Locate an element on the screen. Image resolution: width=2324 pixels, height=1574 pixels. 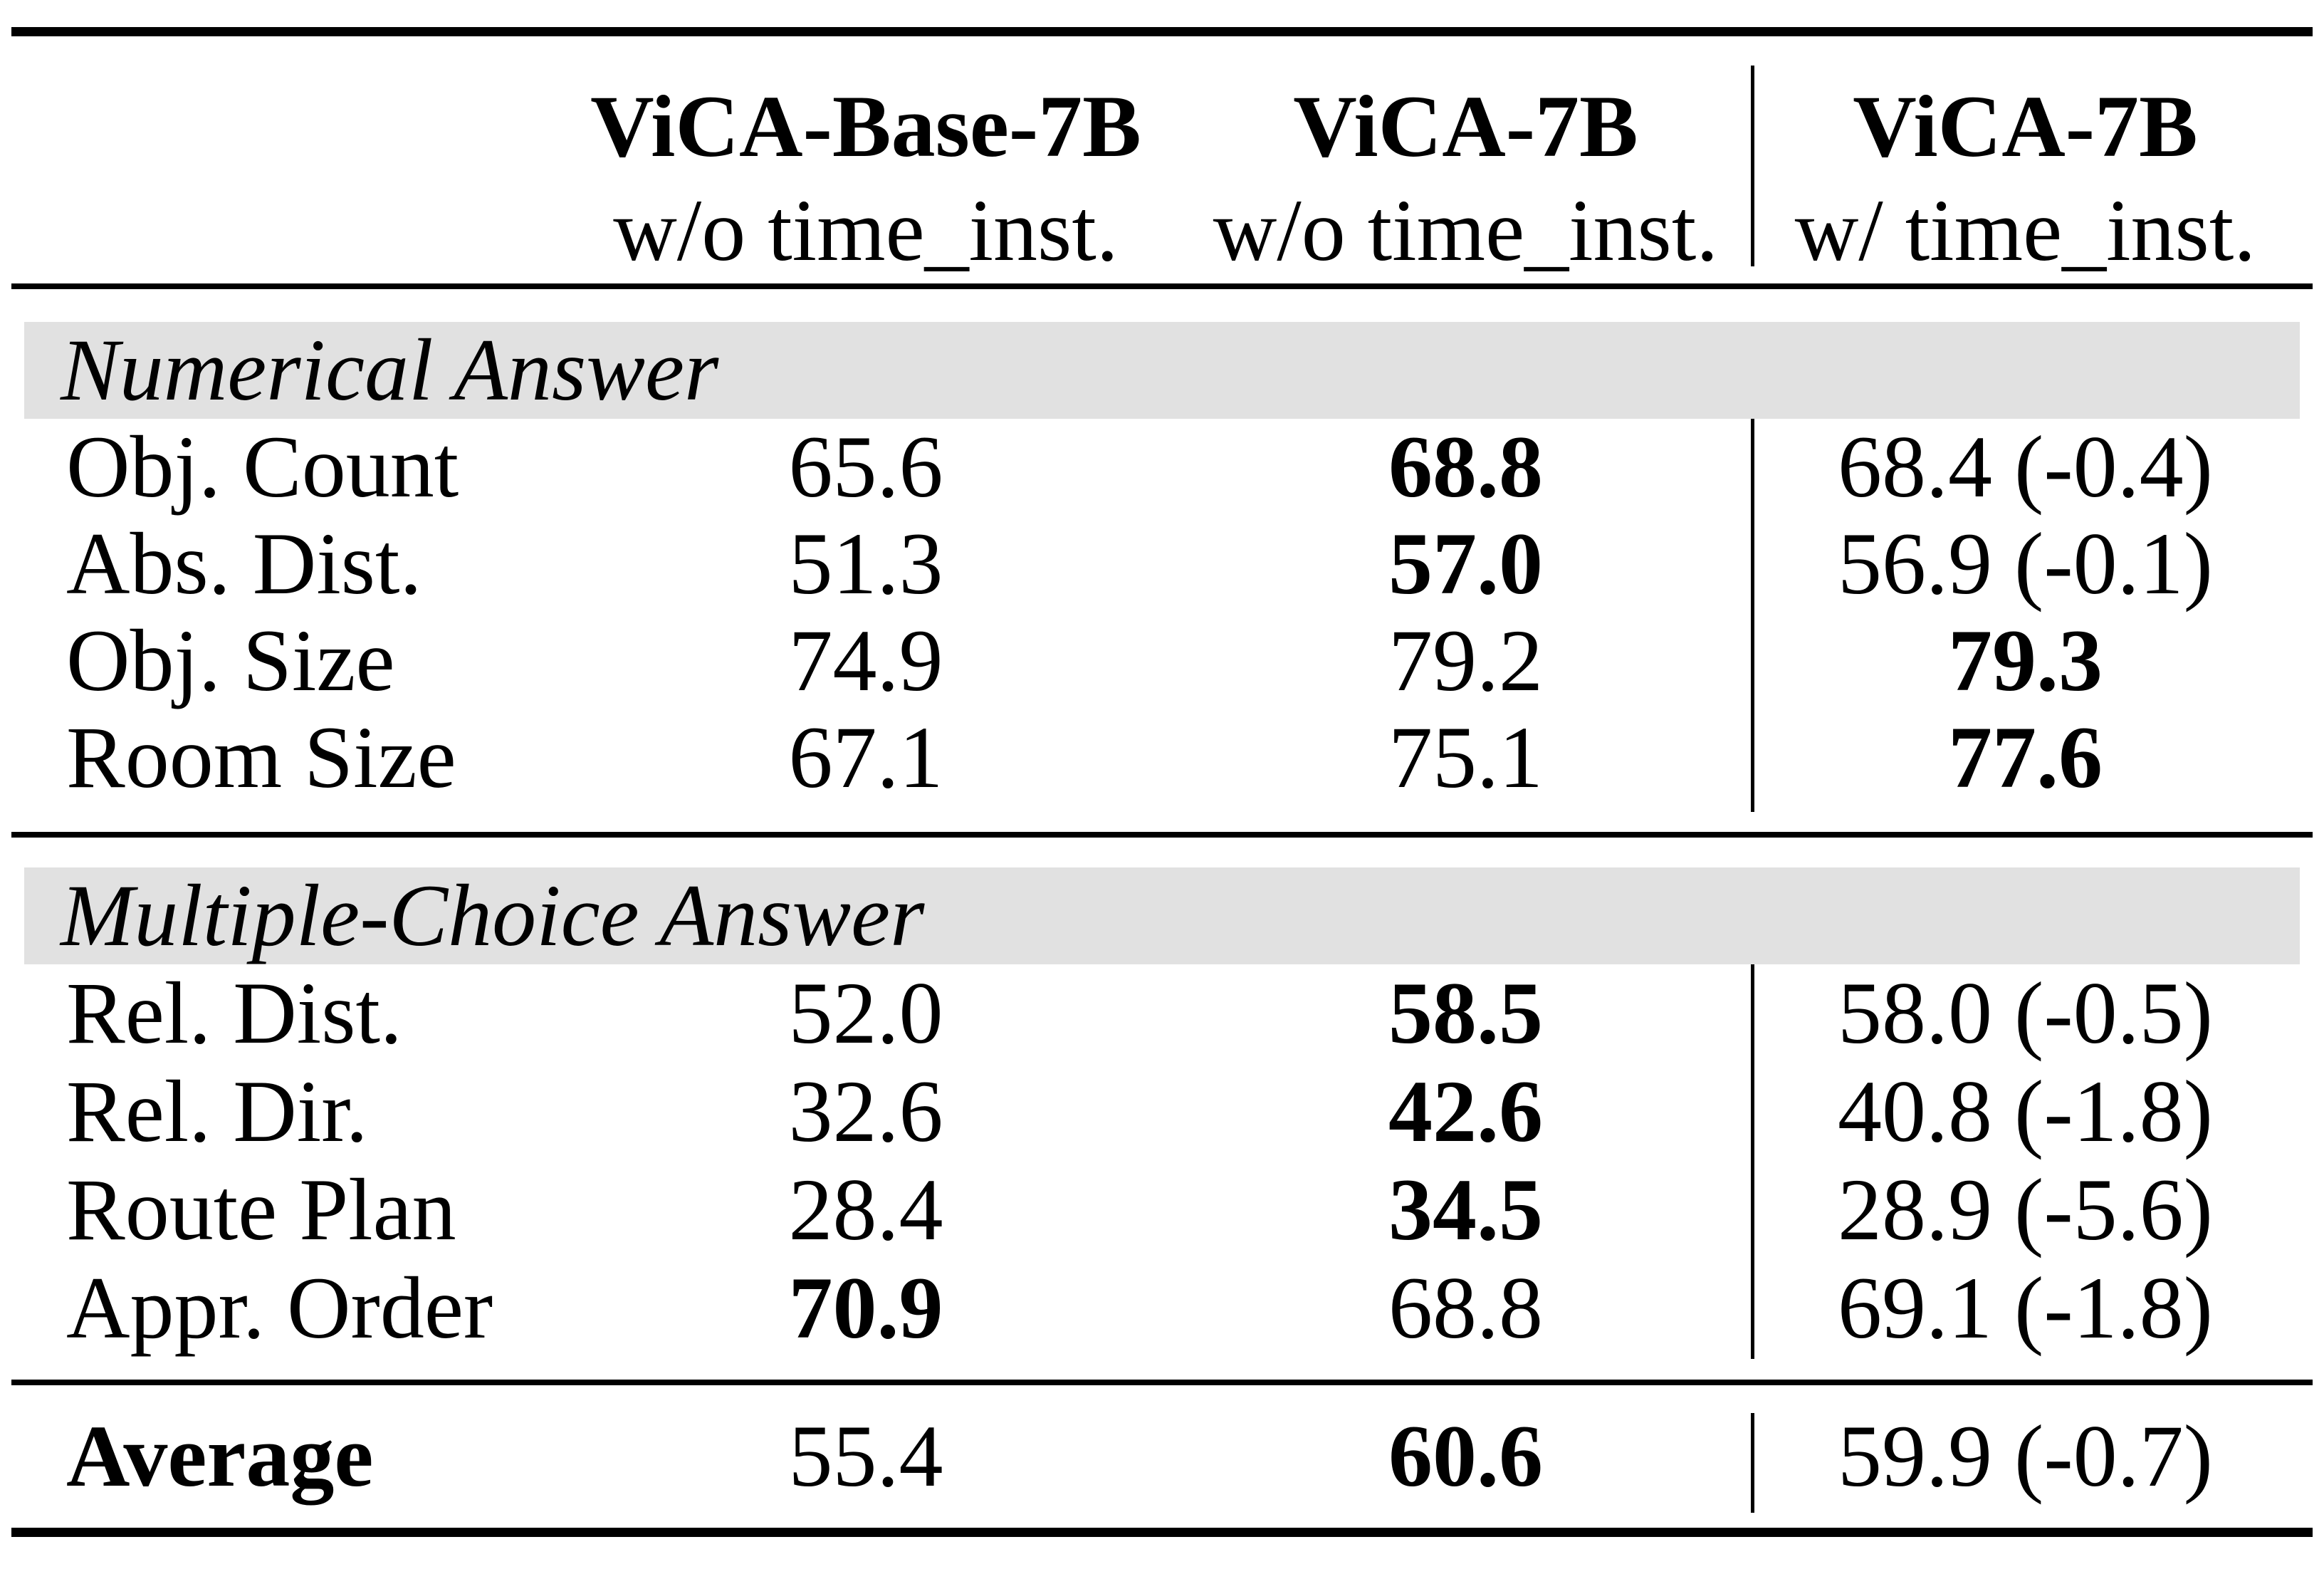
row-label: Obj. Count is located at coordinates (262, 467).